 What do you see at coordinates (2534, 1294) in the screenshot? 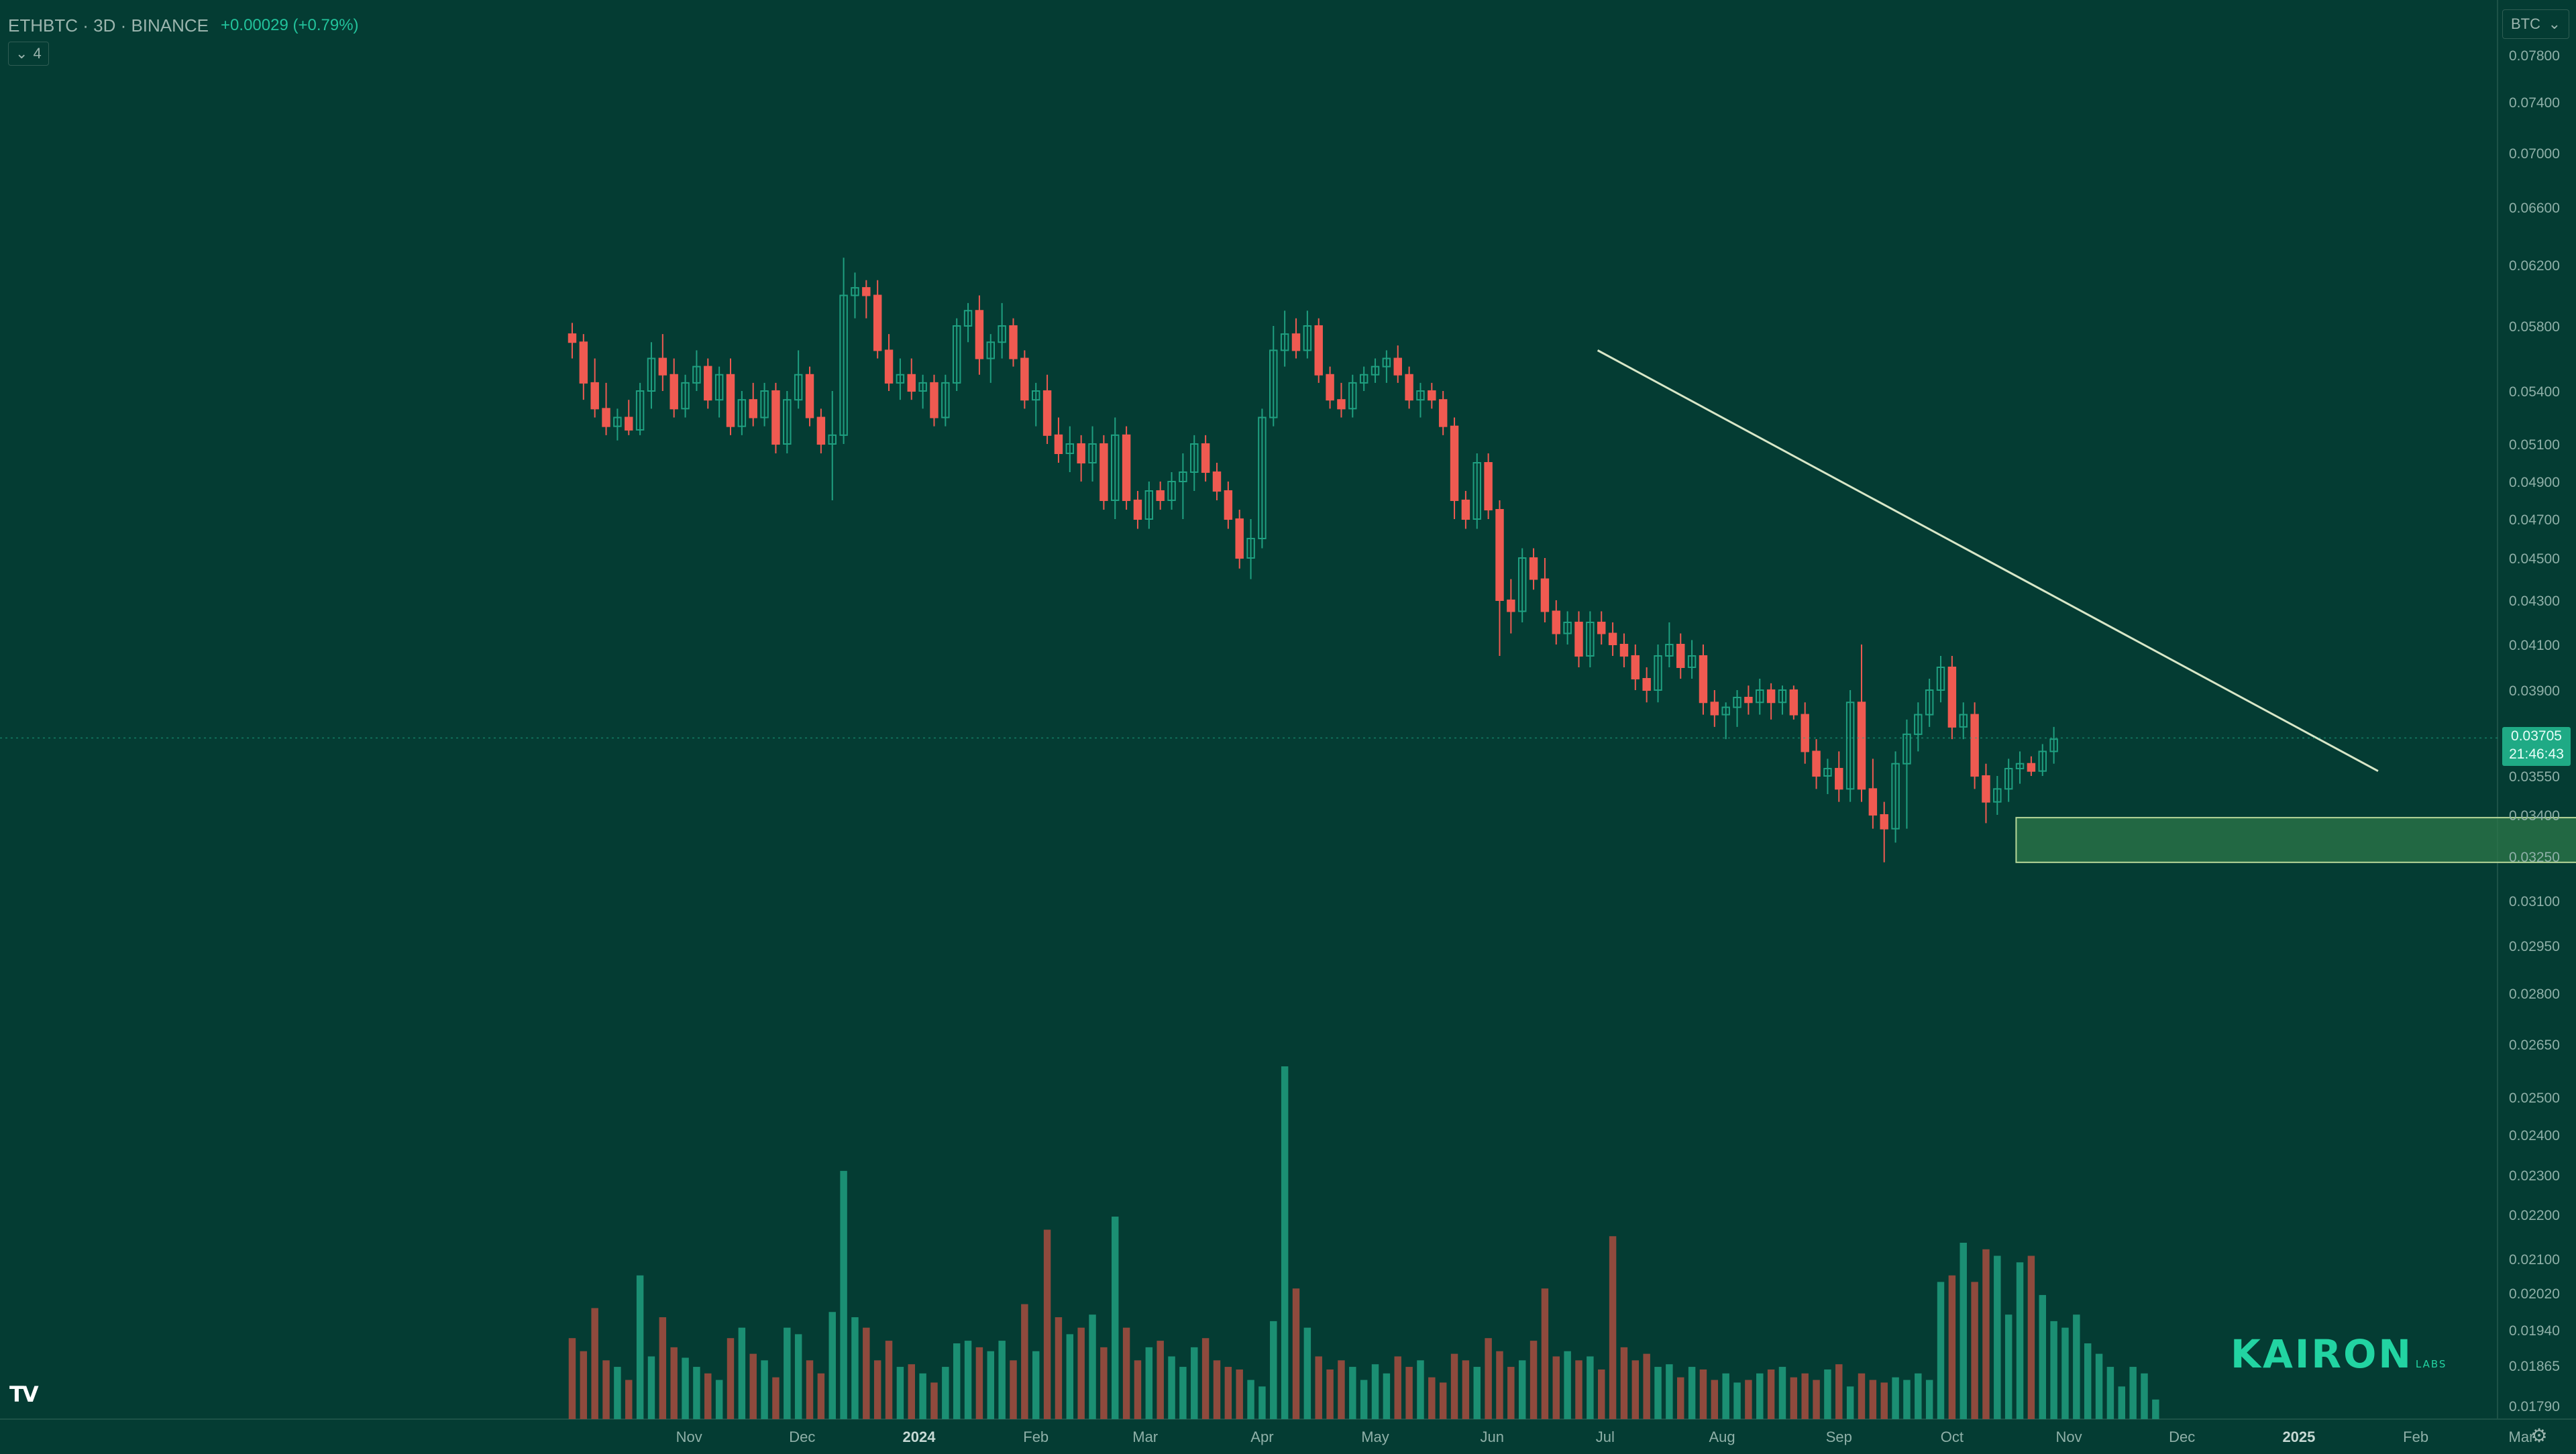
I see `price-tick-label: 0.02020` at bounding box center [2534, 1294].